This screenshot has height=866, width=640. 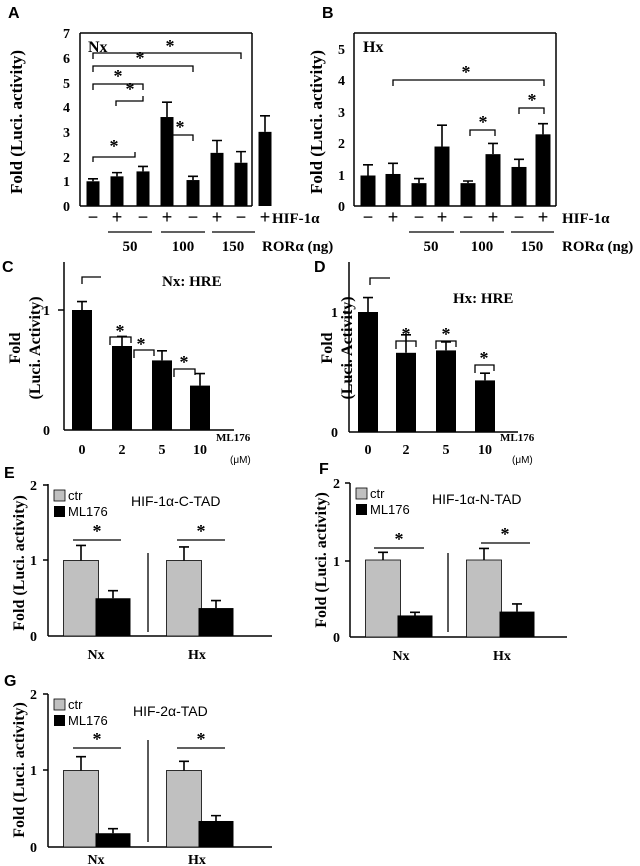 What do you see at coordinates (484, 553) in the screenshot?
I see `bar-f-hx-ctr-error` at bounding box center [484, 553].